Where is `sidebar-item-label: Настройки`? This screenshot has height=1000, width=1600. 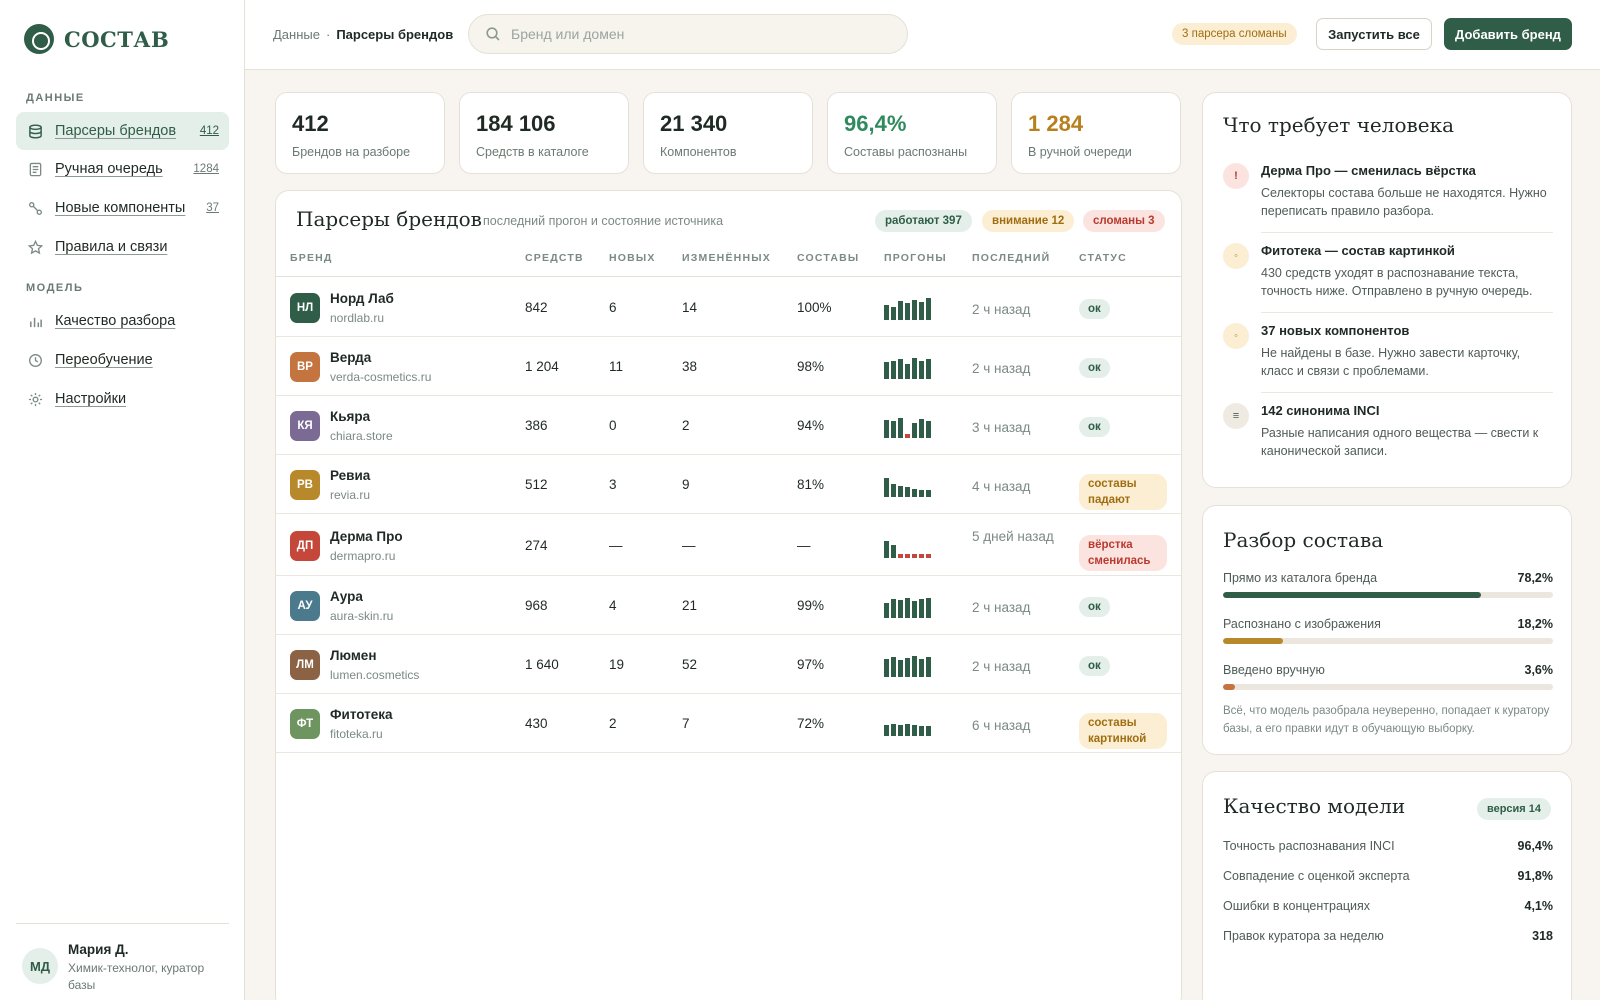
sidebar-item-label: Настройки is located at coordinates (91, 399).